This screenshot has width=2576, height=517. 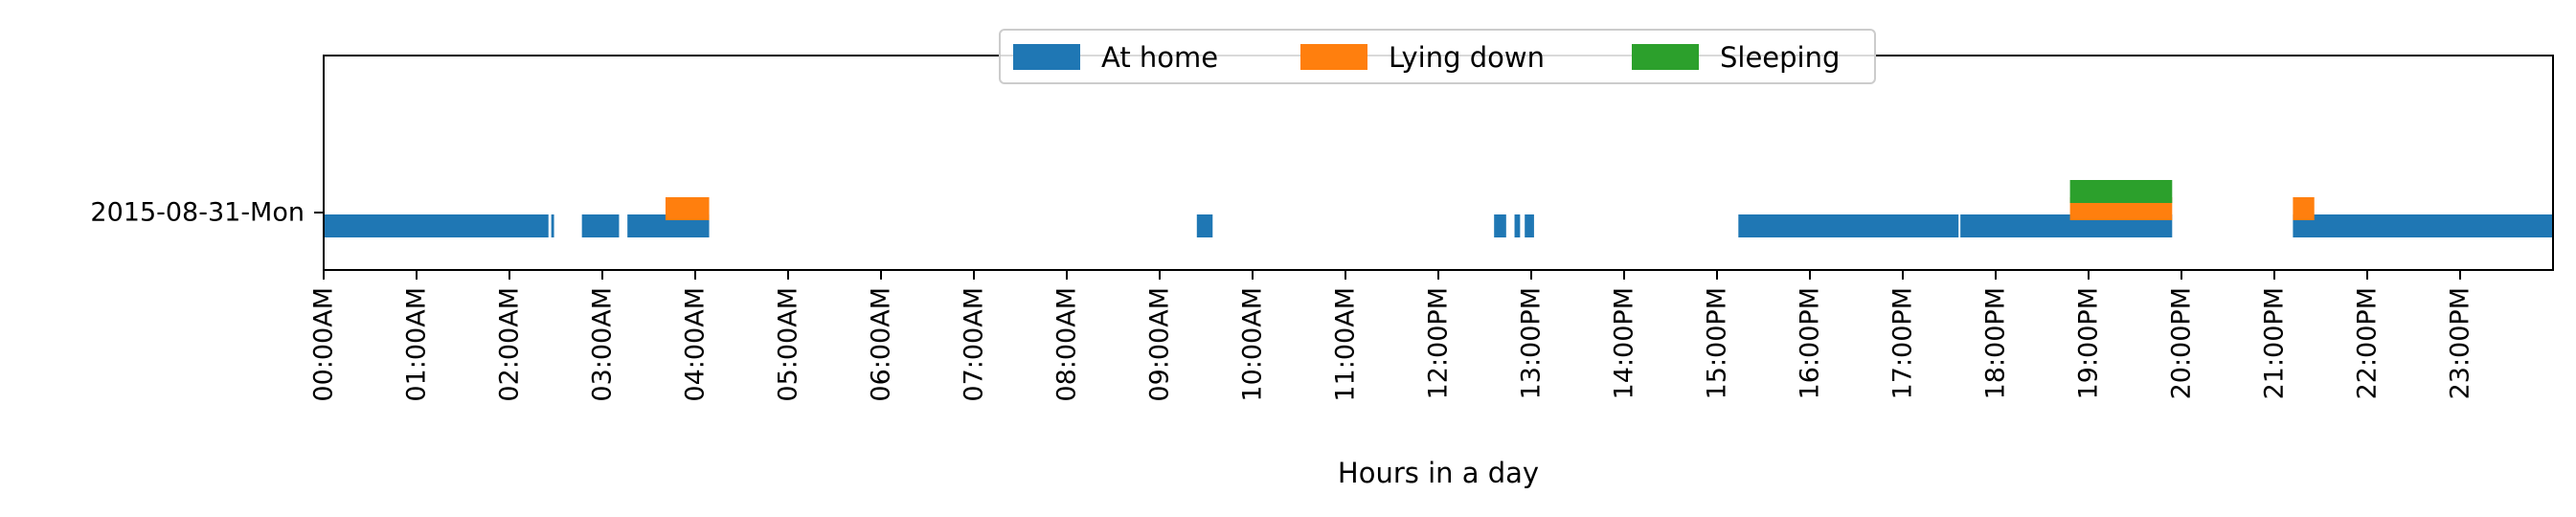 I want to click on x-tick-label-23: 23:00PM, so click(x=2460, y=343).